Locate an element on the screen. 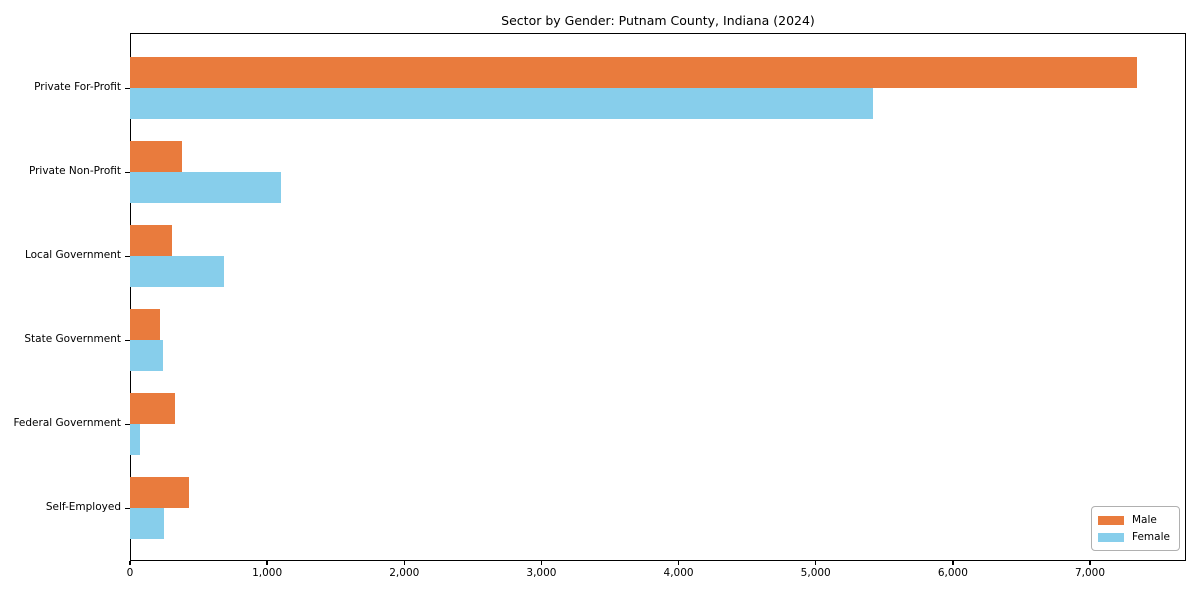 This screenshot has height=600, width=1200. ytick-label-federal-government: Federal Government is located at coordinates (67, 423).